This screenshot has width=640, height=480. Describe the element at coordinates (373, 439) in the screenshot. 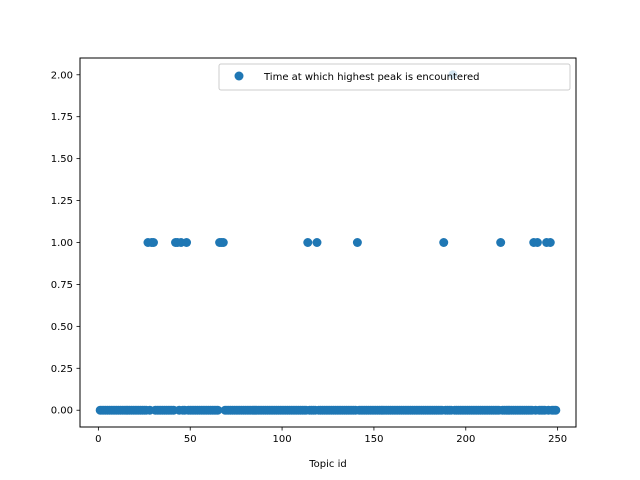

I see `x-tick-label: 150` at that location.